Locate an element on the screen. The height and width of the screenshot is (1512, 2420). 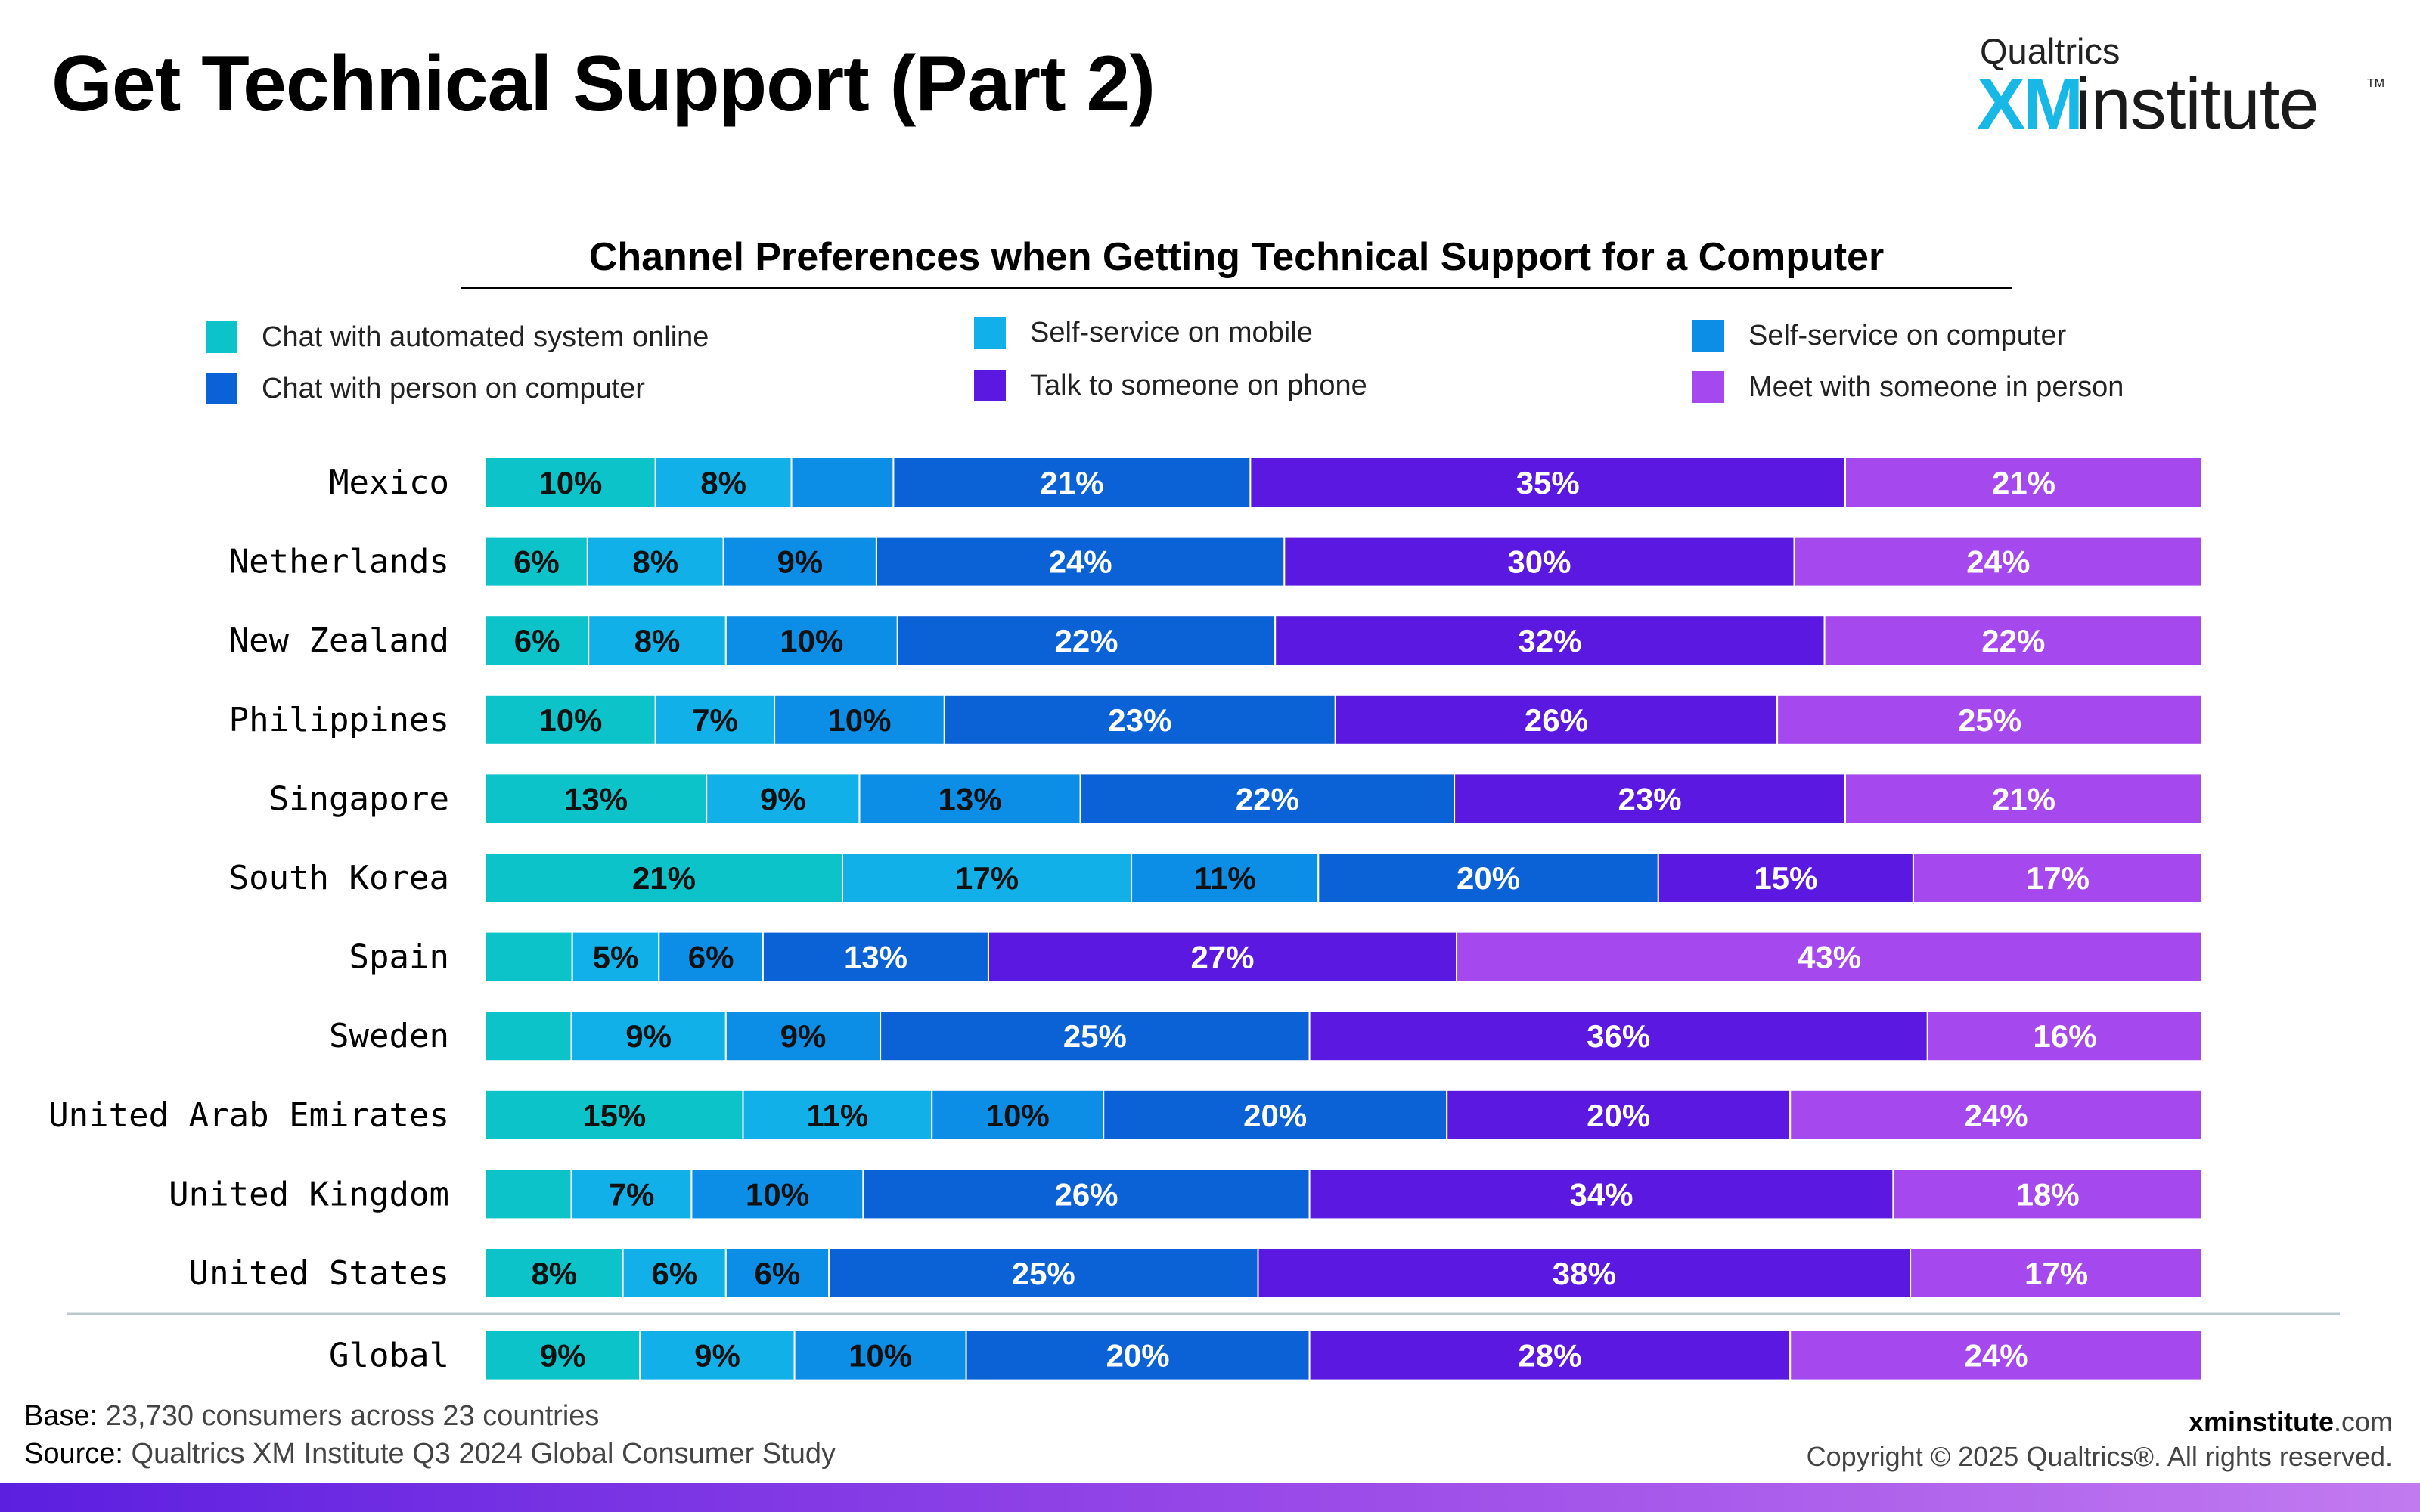
website-link: xminstitute.com is located at coordinates (2100, 1422).